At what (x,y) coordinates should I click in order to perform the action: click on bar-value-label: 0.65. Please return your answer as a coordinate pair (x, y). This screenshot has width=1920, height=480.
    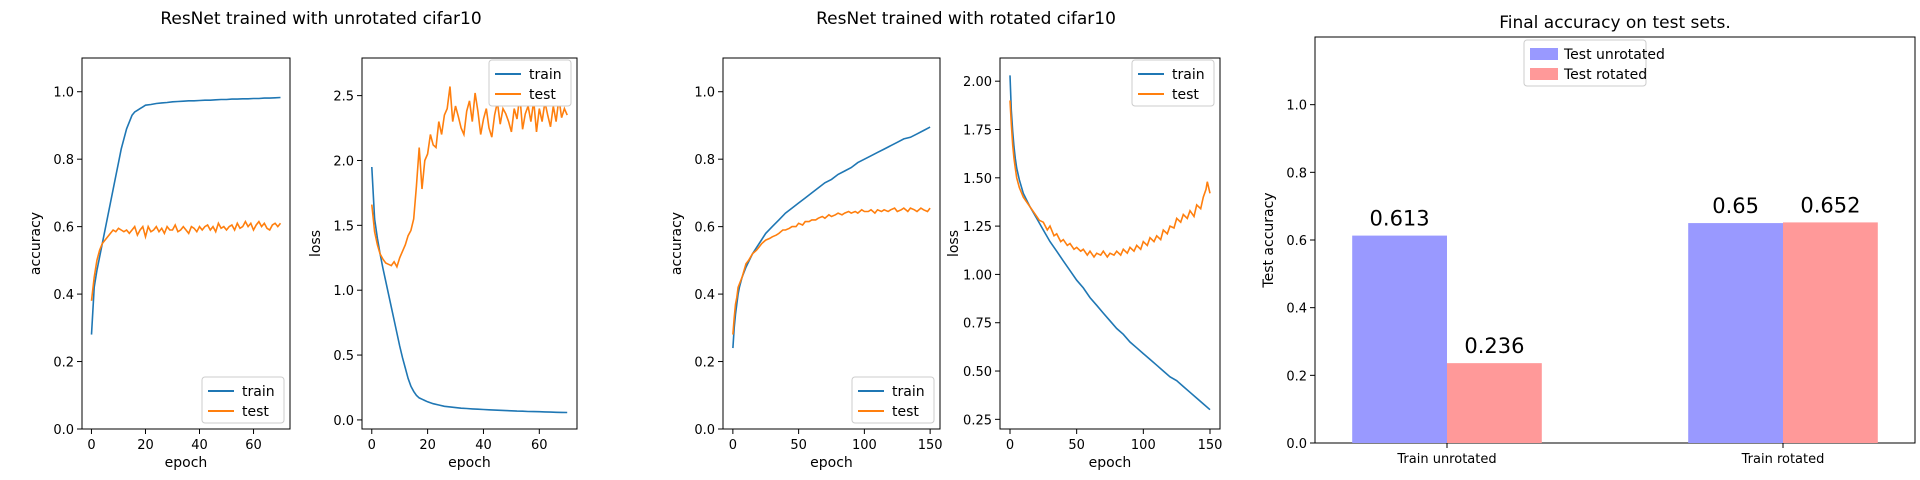
    Looking at the image, I should click on (1735, 206).